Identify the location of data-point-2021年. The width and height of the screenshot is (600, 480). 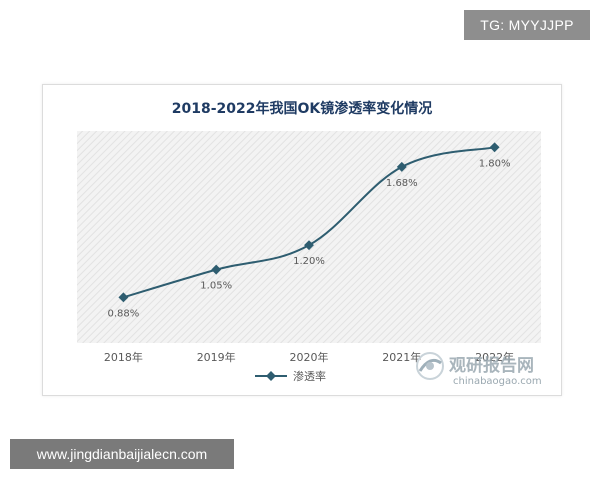
(401, 166).